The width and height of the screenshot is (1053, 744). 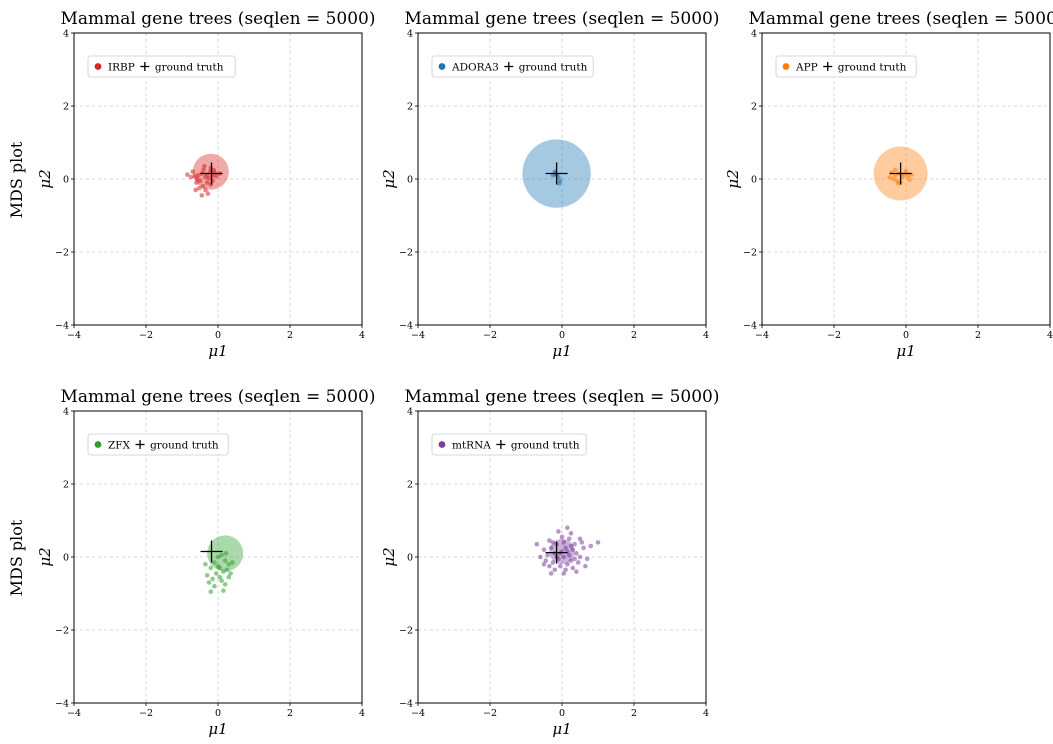 What do you see at coordinates (806, 68) in the screenshot?
I see `legend-label-gene: APP` at bounding box center [806, 68].